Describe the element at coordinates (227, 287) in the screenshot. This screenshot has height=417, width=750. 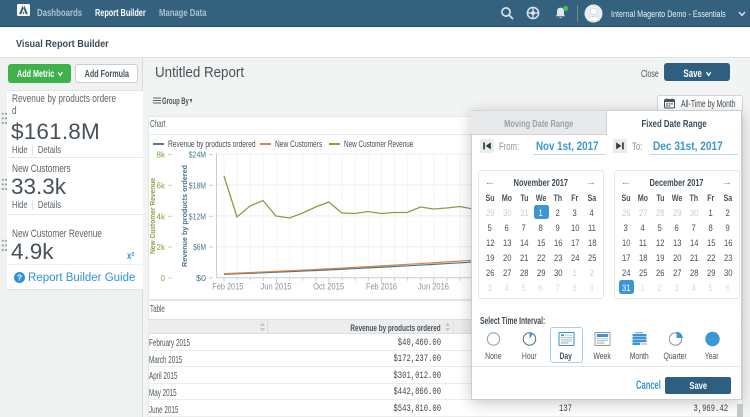
I see `svg-text: Feb 2015` at that location.